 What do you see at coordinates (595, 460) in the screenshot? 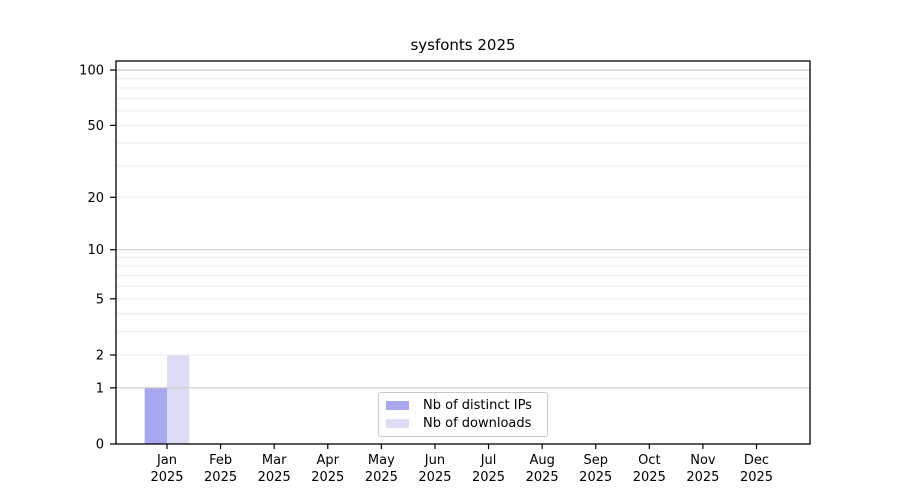
I see `x-tick-label-month-sep: Sep` at bounding box center [595, 460].